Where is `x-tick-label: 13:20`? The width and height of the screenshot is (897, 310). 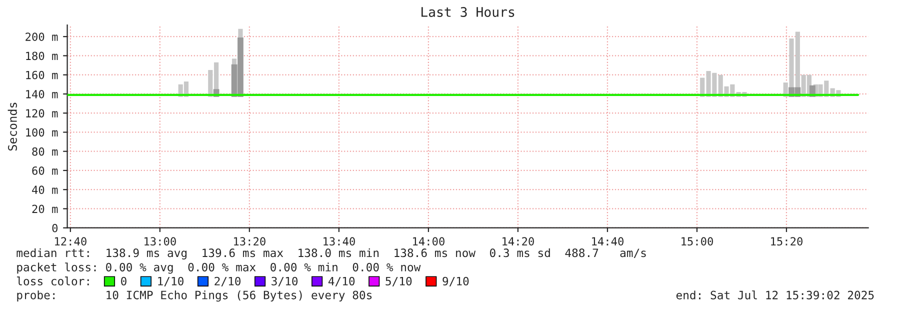
x-tick-label: 13:20 is located at coordinates (250, 241).